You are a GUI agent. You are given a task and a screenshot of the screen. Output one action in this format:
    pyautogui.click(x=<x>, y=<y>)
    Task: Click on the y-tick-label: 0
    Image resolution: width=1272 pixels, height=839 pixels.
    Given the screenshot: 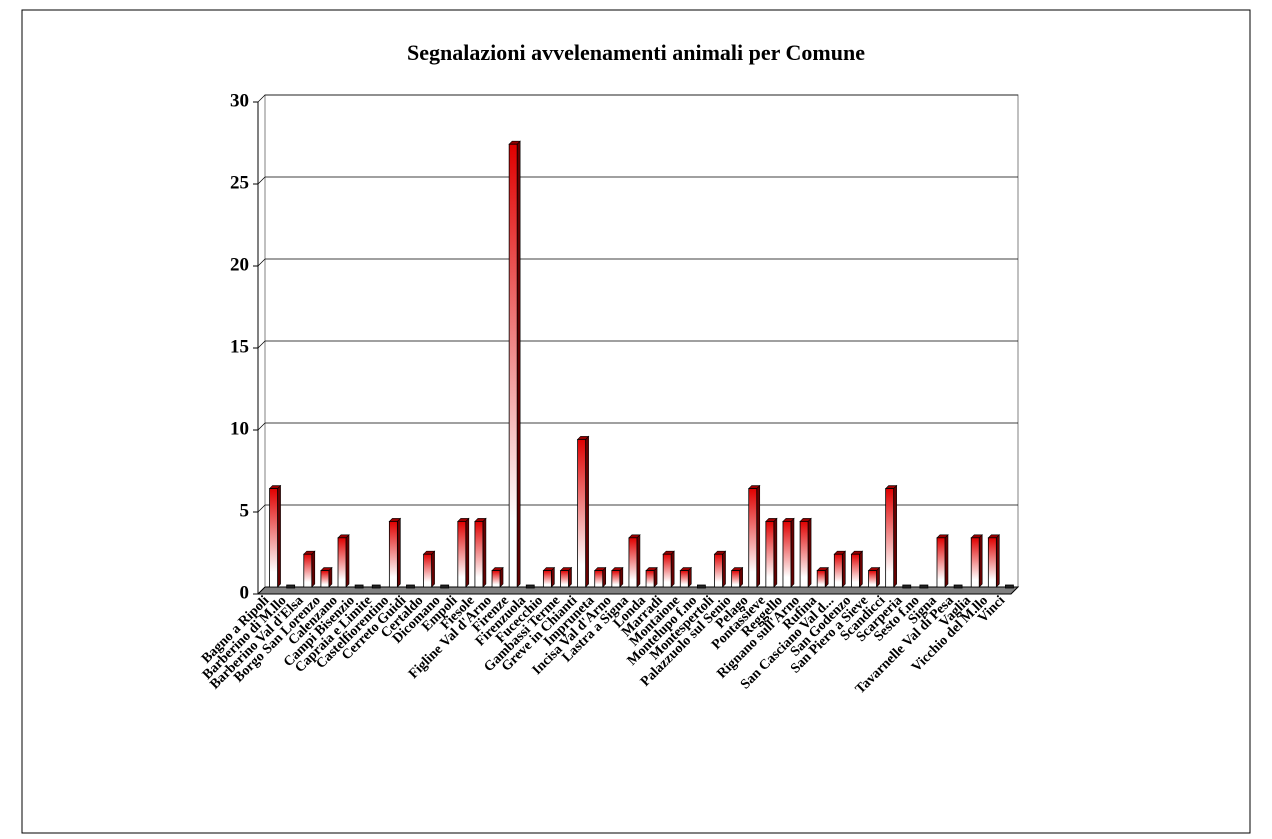 What is the action you would take?
    pyautogui.click(x=245, y=592)
    